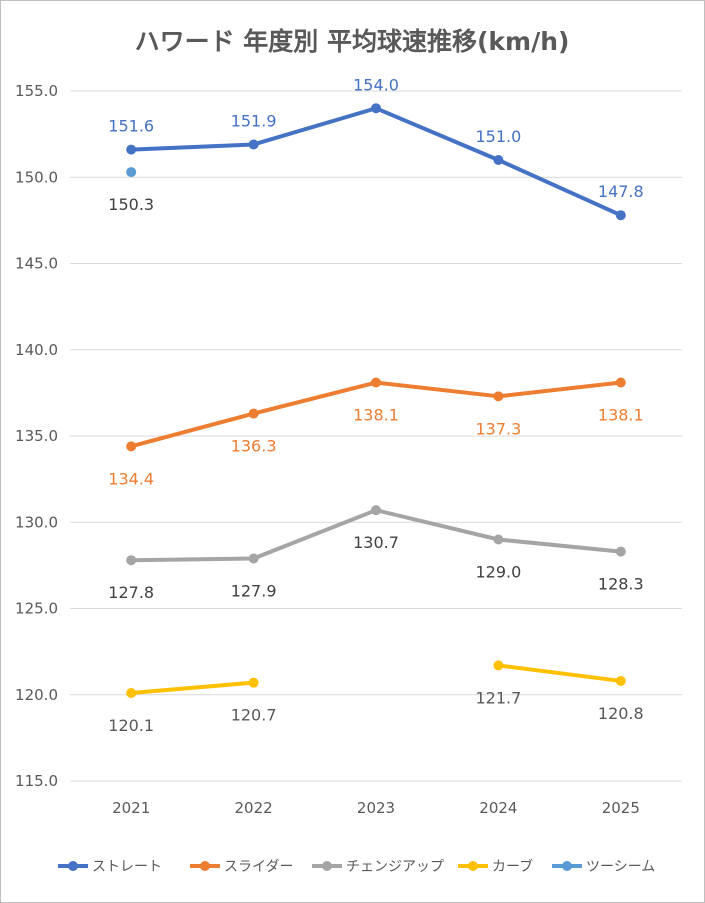 The height and width of the screenshot is (903, 705). What do you see at coordinates (498, 428) in the screenshot?
I see `data-label: 137.3` at bounding box center [498, 428].